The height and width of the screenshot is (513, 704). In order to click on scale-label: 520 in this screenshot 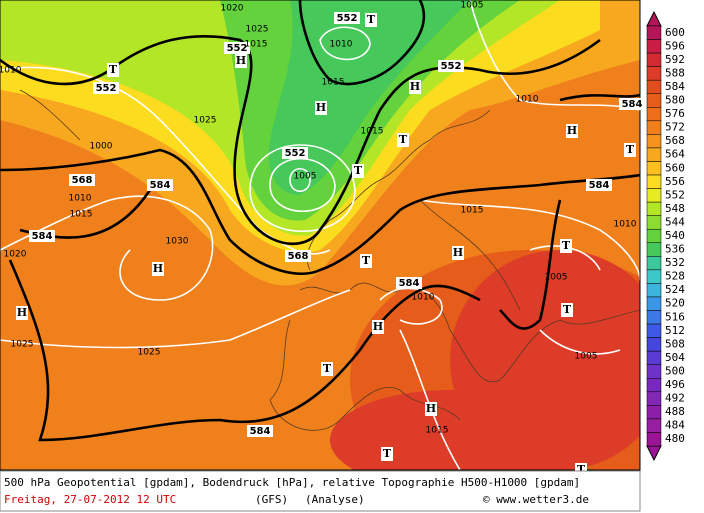, I will do `click(675, 303)`.